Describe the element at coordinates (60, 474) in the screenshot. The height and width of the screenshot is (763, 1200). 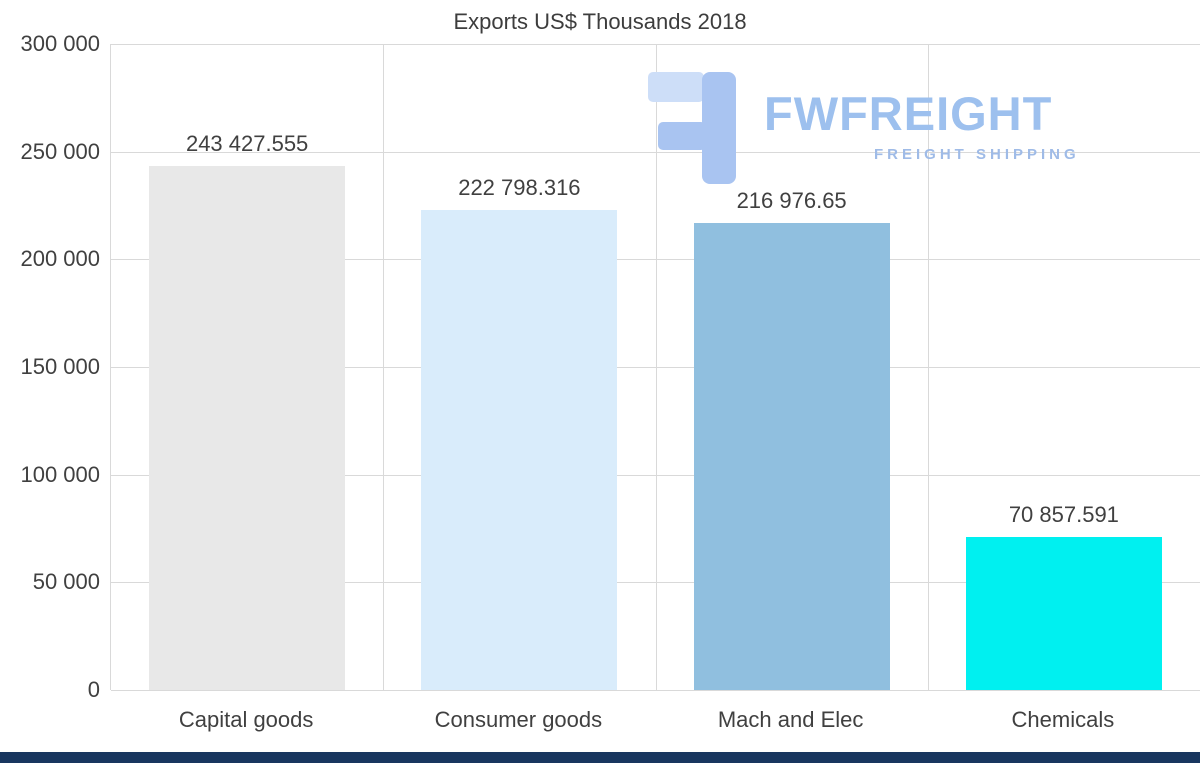
I see `y-axis-tick-label: 100 000` at that location.